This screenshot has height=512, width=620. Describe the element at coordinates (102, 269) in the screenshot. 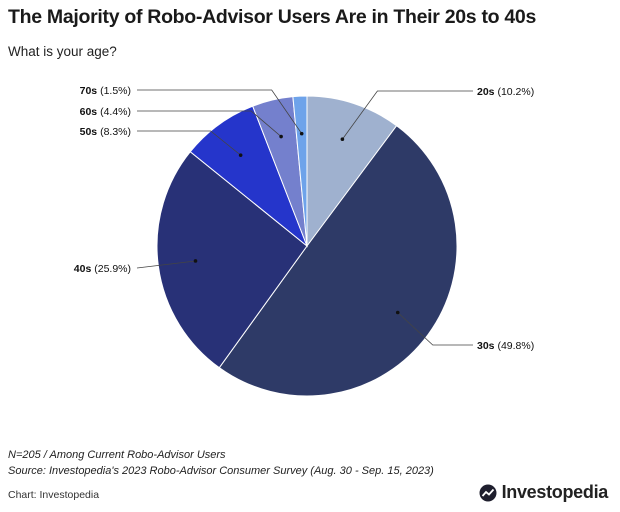

I see `slice-label-40s: 40s (25.9%)` at that location.